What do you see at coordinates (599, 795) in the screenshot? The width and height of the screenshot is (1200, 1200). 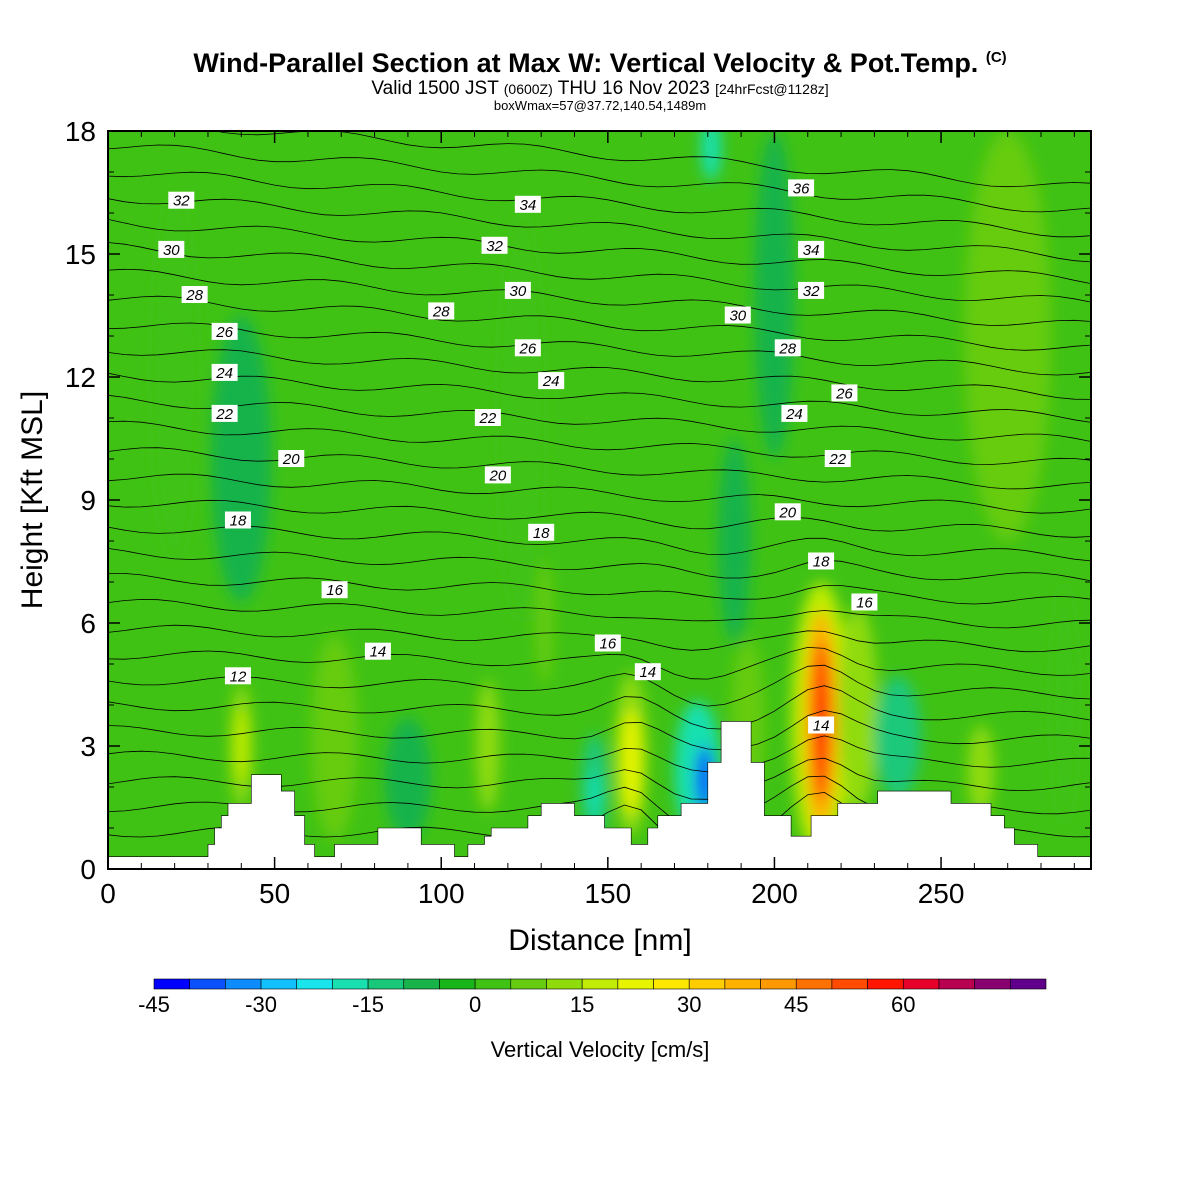 I see `terrain` at bounding box center [599, 795].